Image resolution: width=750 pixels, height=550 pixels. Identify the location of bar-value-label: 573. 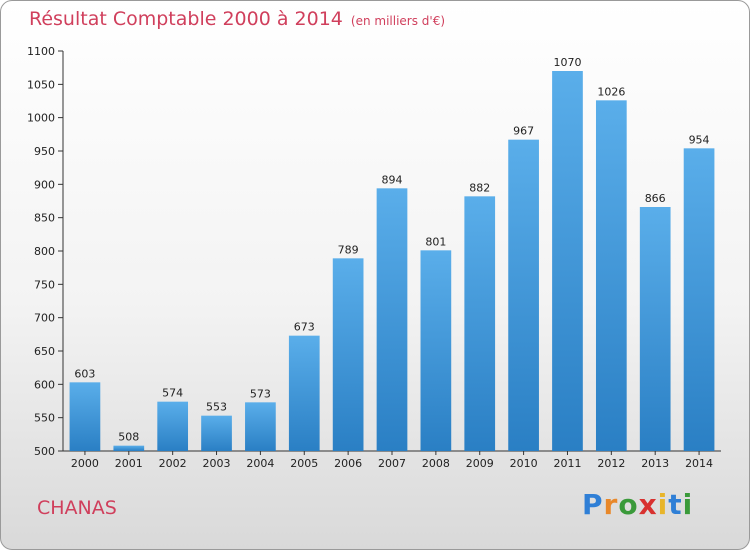
(260, 393).